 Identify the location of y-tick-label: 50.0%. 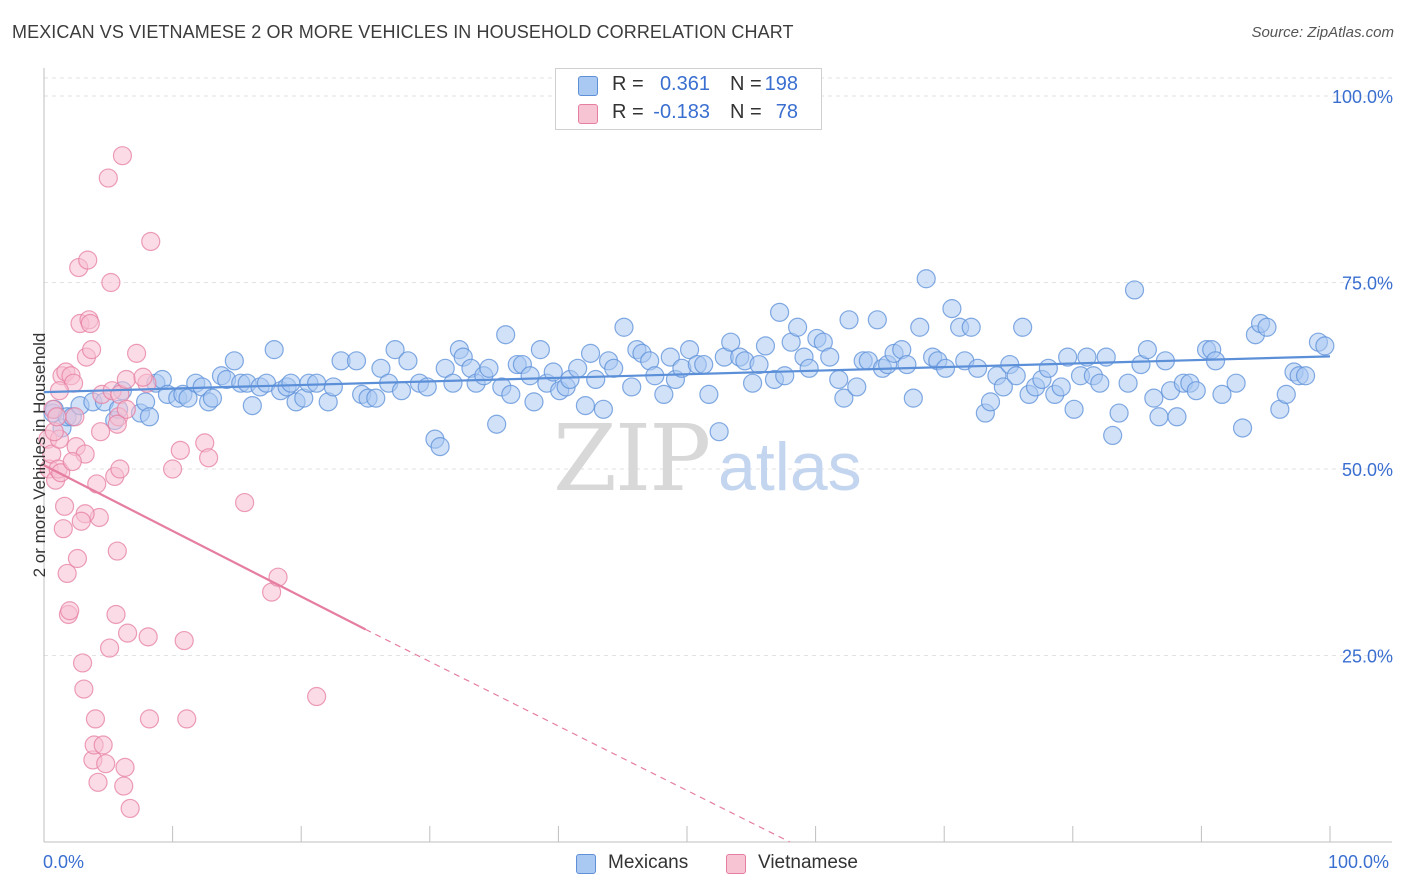
(1367, 470).